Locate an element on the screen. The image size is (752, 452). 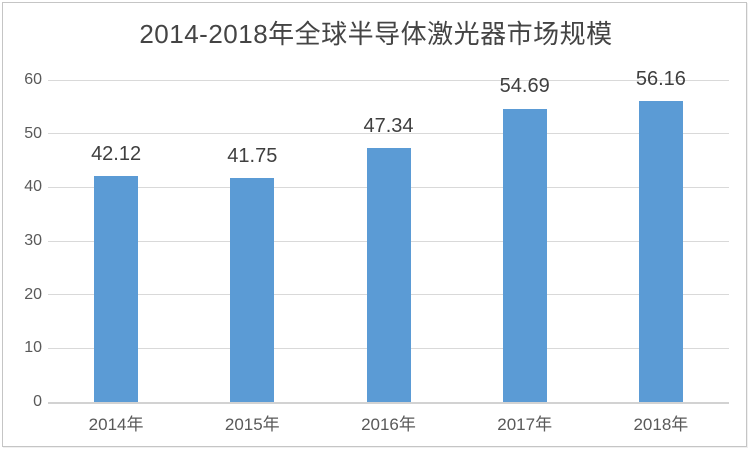
y-axis-tick-label: 0 is located at coordinates (37, 401).